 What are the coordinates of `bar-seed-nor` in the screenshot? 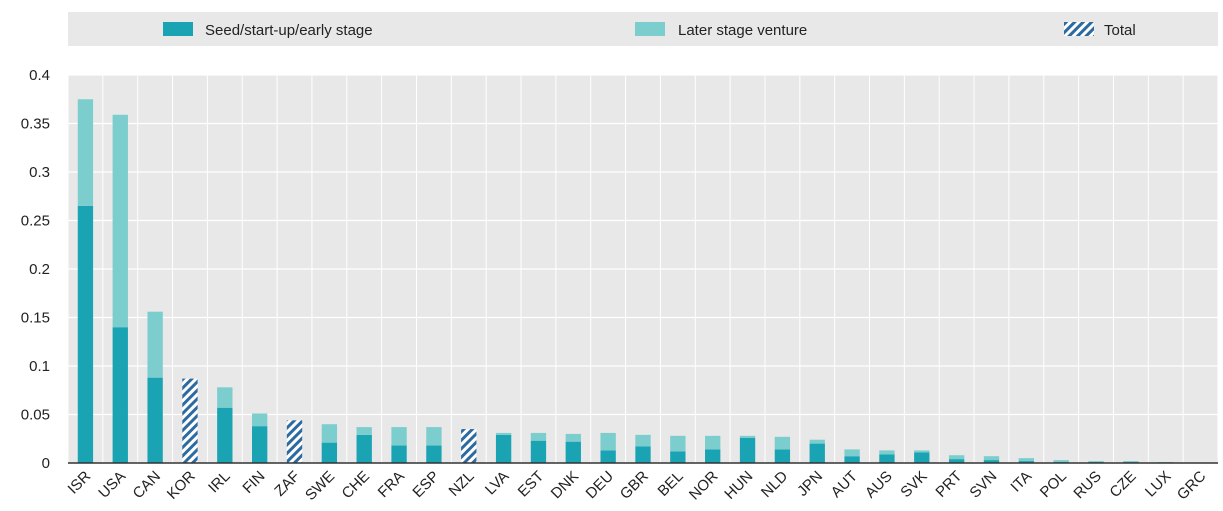 It's located at (713, 456).